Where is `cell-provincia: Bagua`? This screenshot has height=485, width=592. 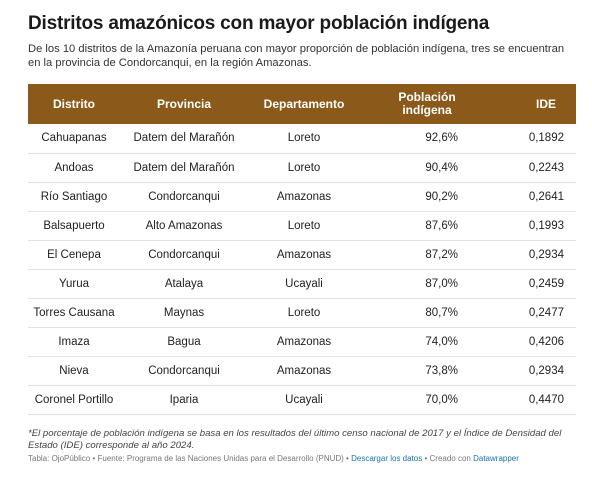
cell-provincia: Bagua is located at coordinates (184, 342).